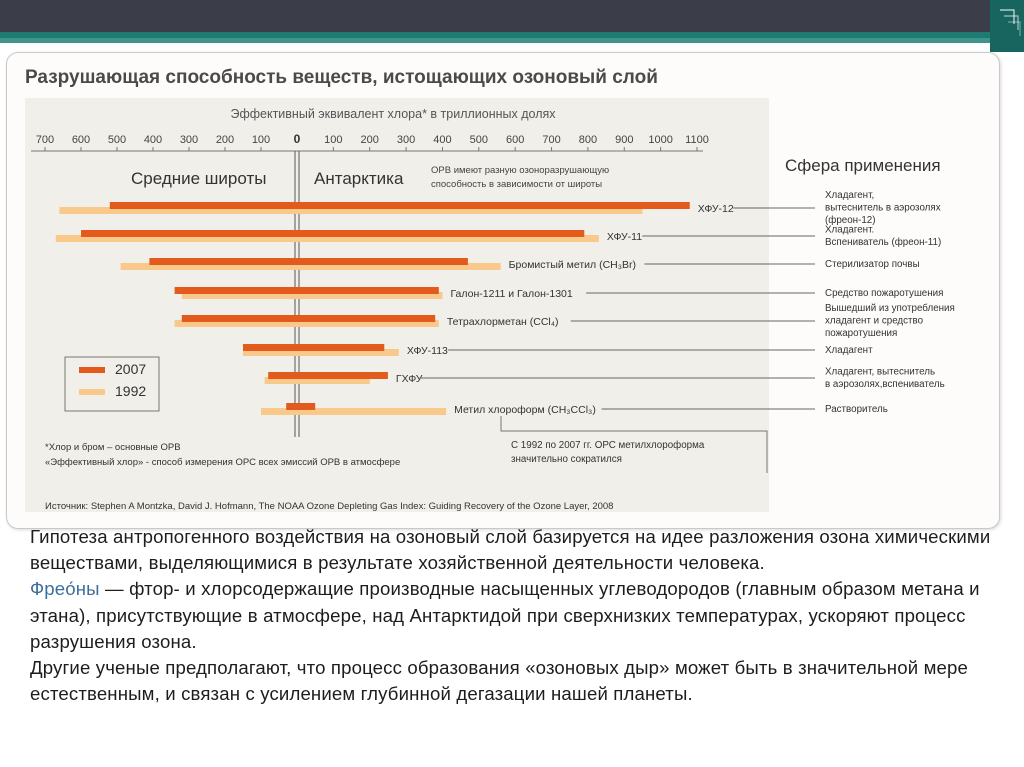 The height and width of the screenshot is (767, 1024). I want to click on annotation-text: значительно сократился, so click(566, 459).